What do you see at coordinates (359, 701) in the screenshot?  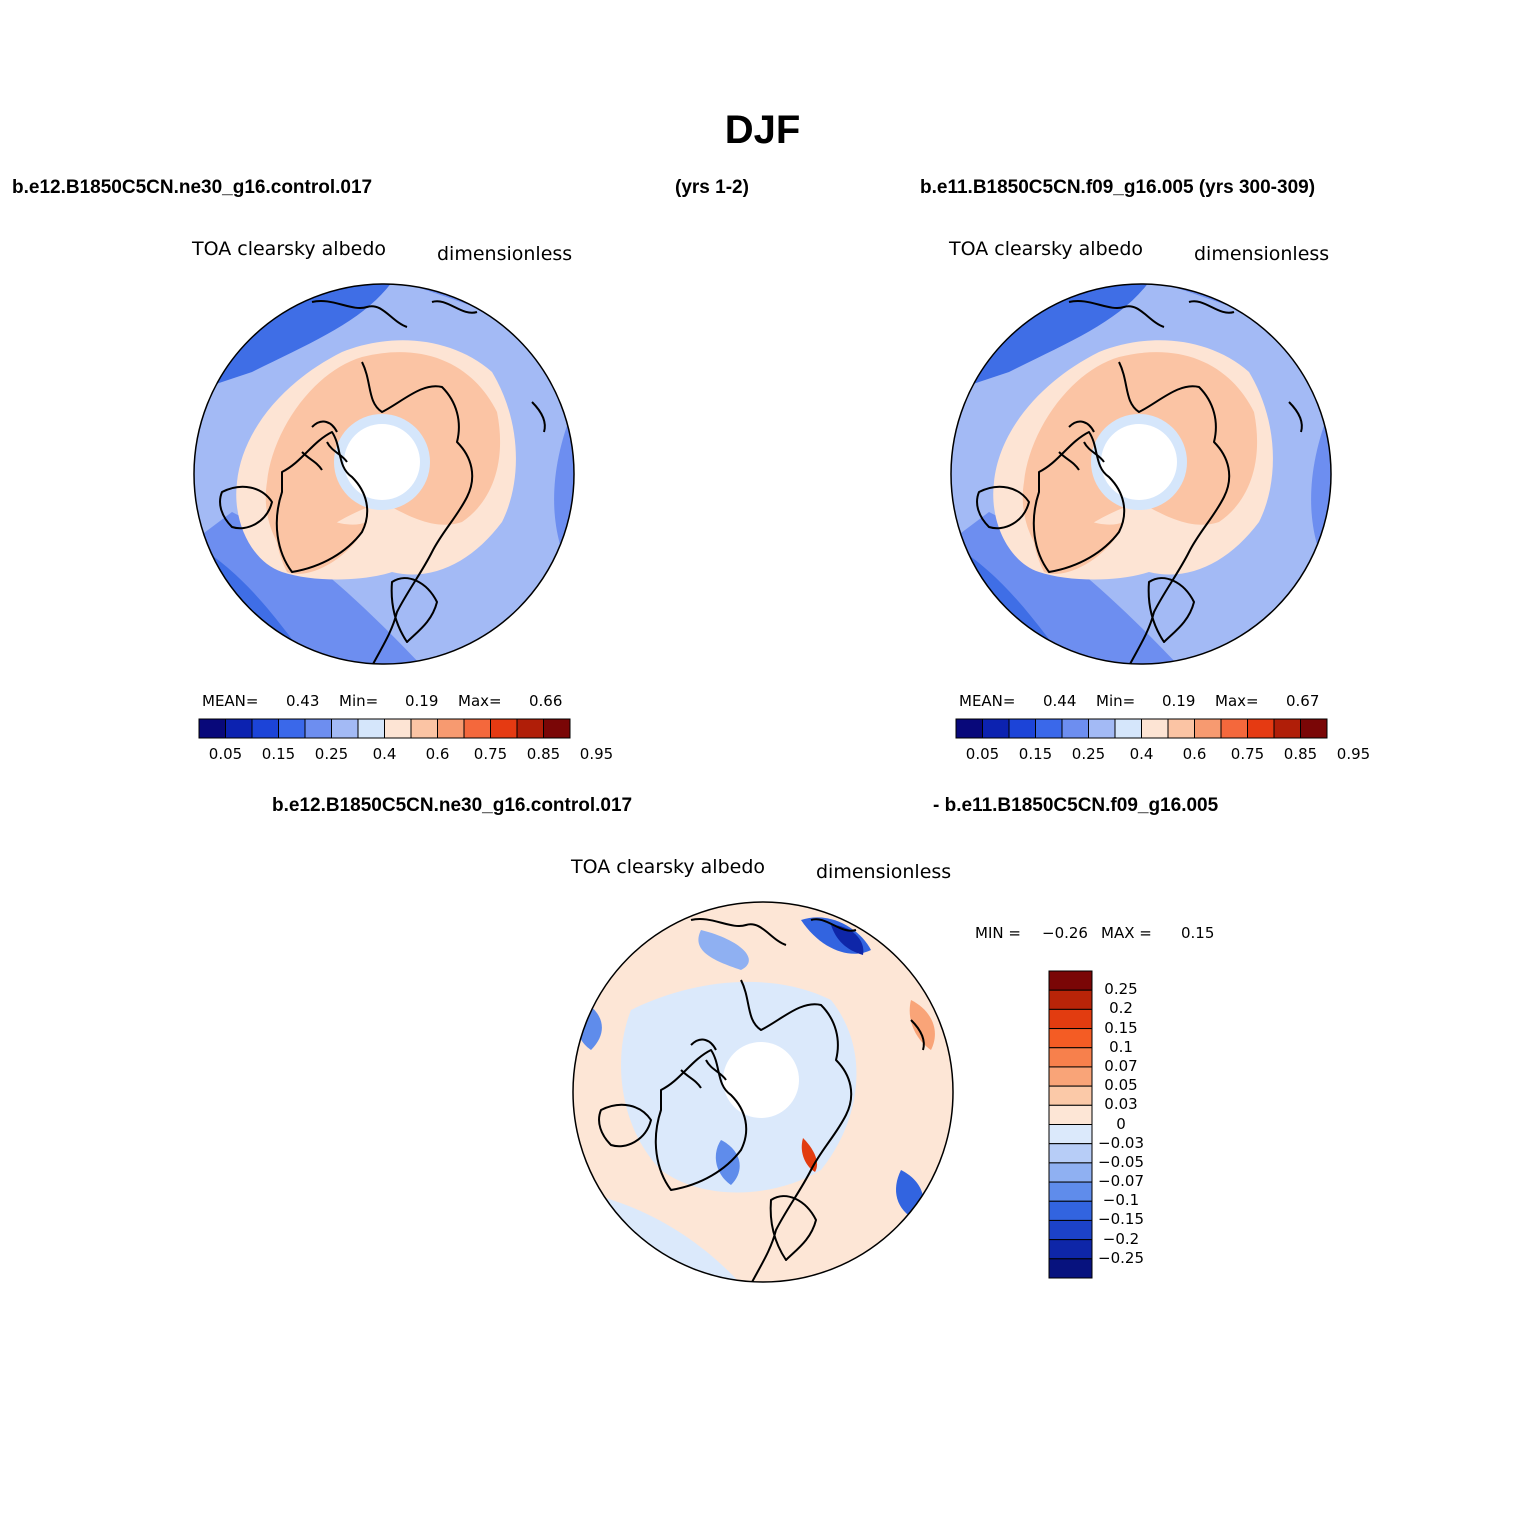 I see `map-1-min-label: Min=` at bounding box center [359, 701].